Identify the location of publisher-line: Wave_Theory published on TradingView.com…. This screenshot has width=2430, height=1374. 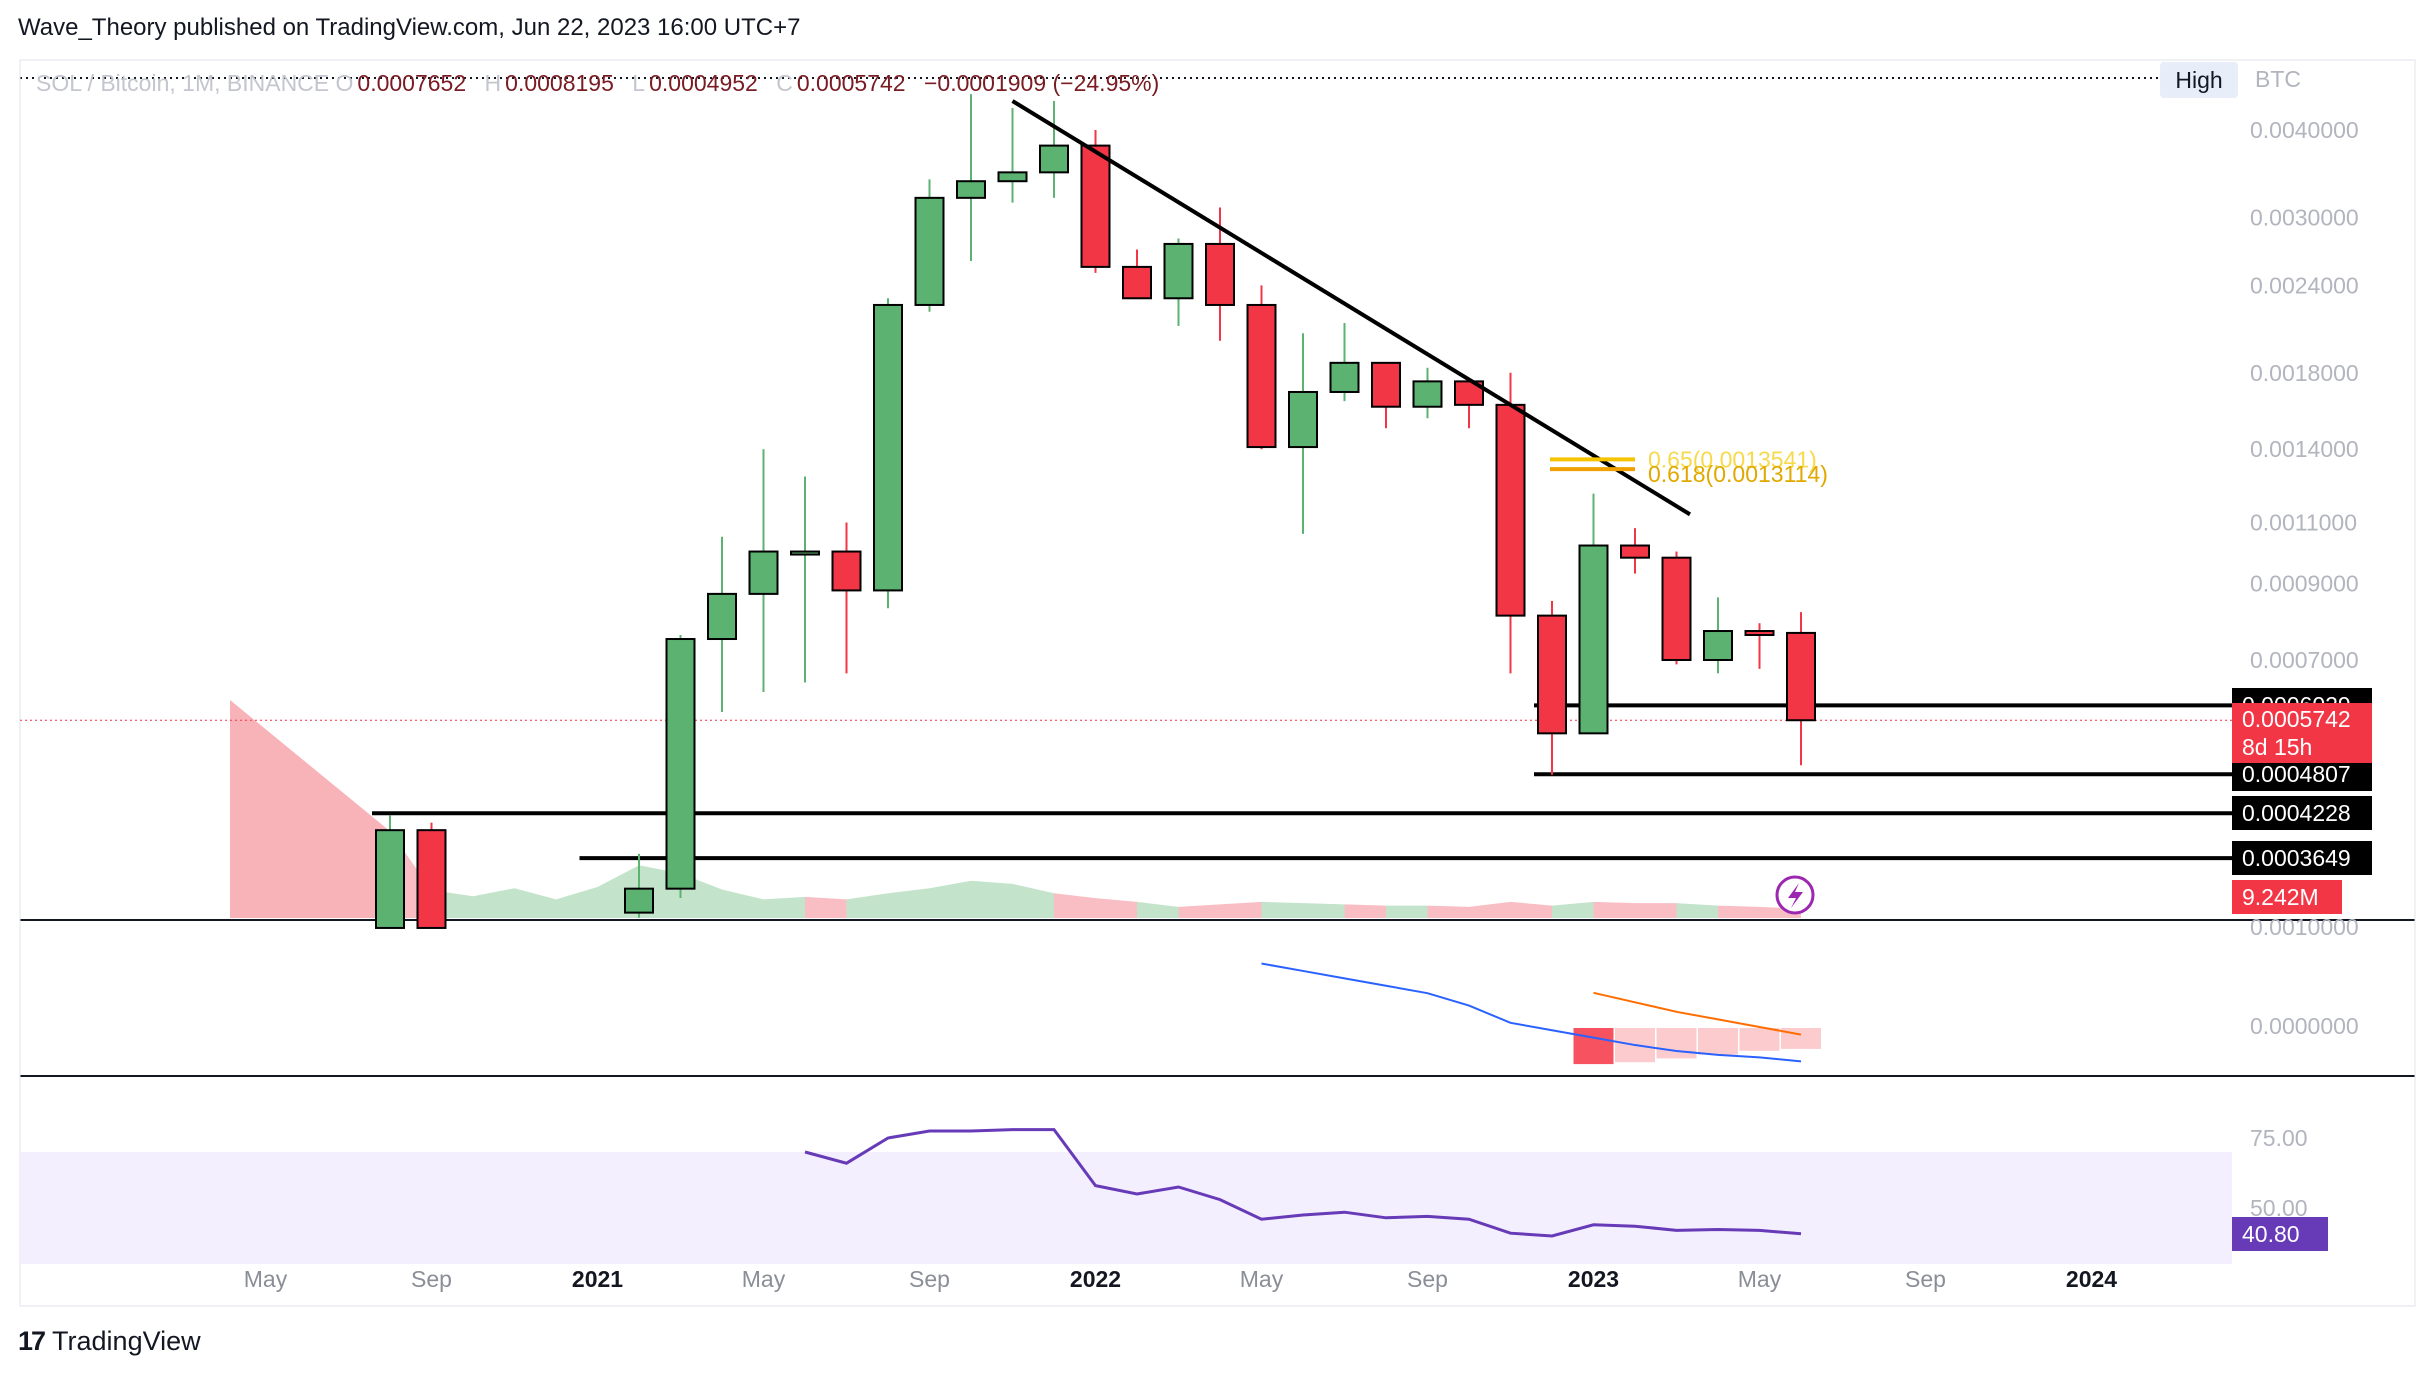
(409, 27).